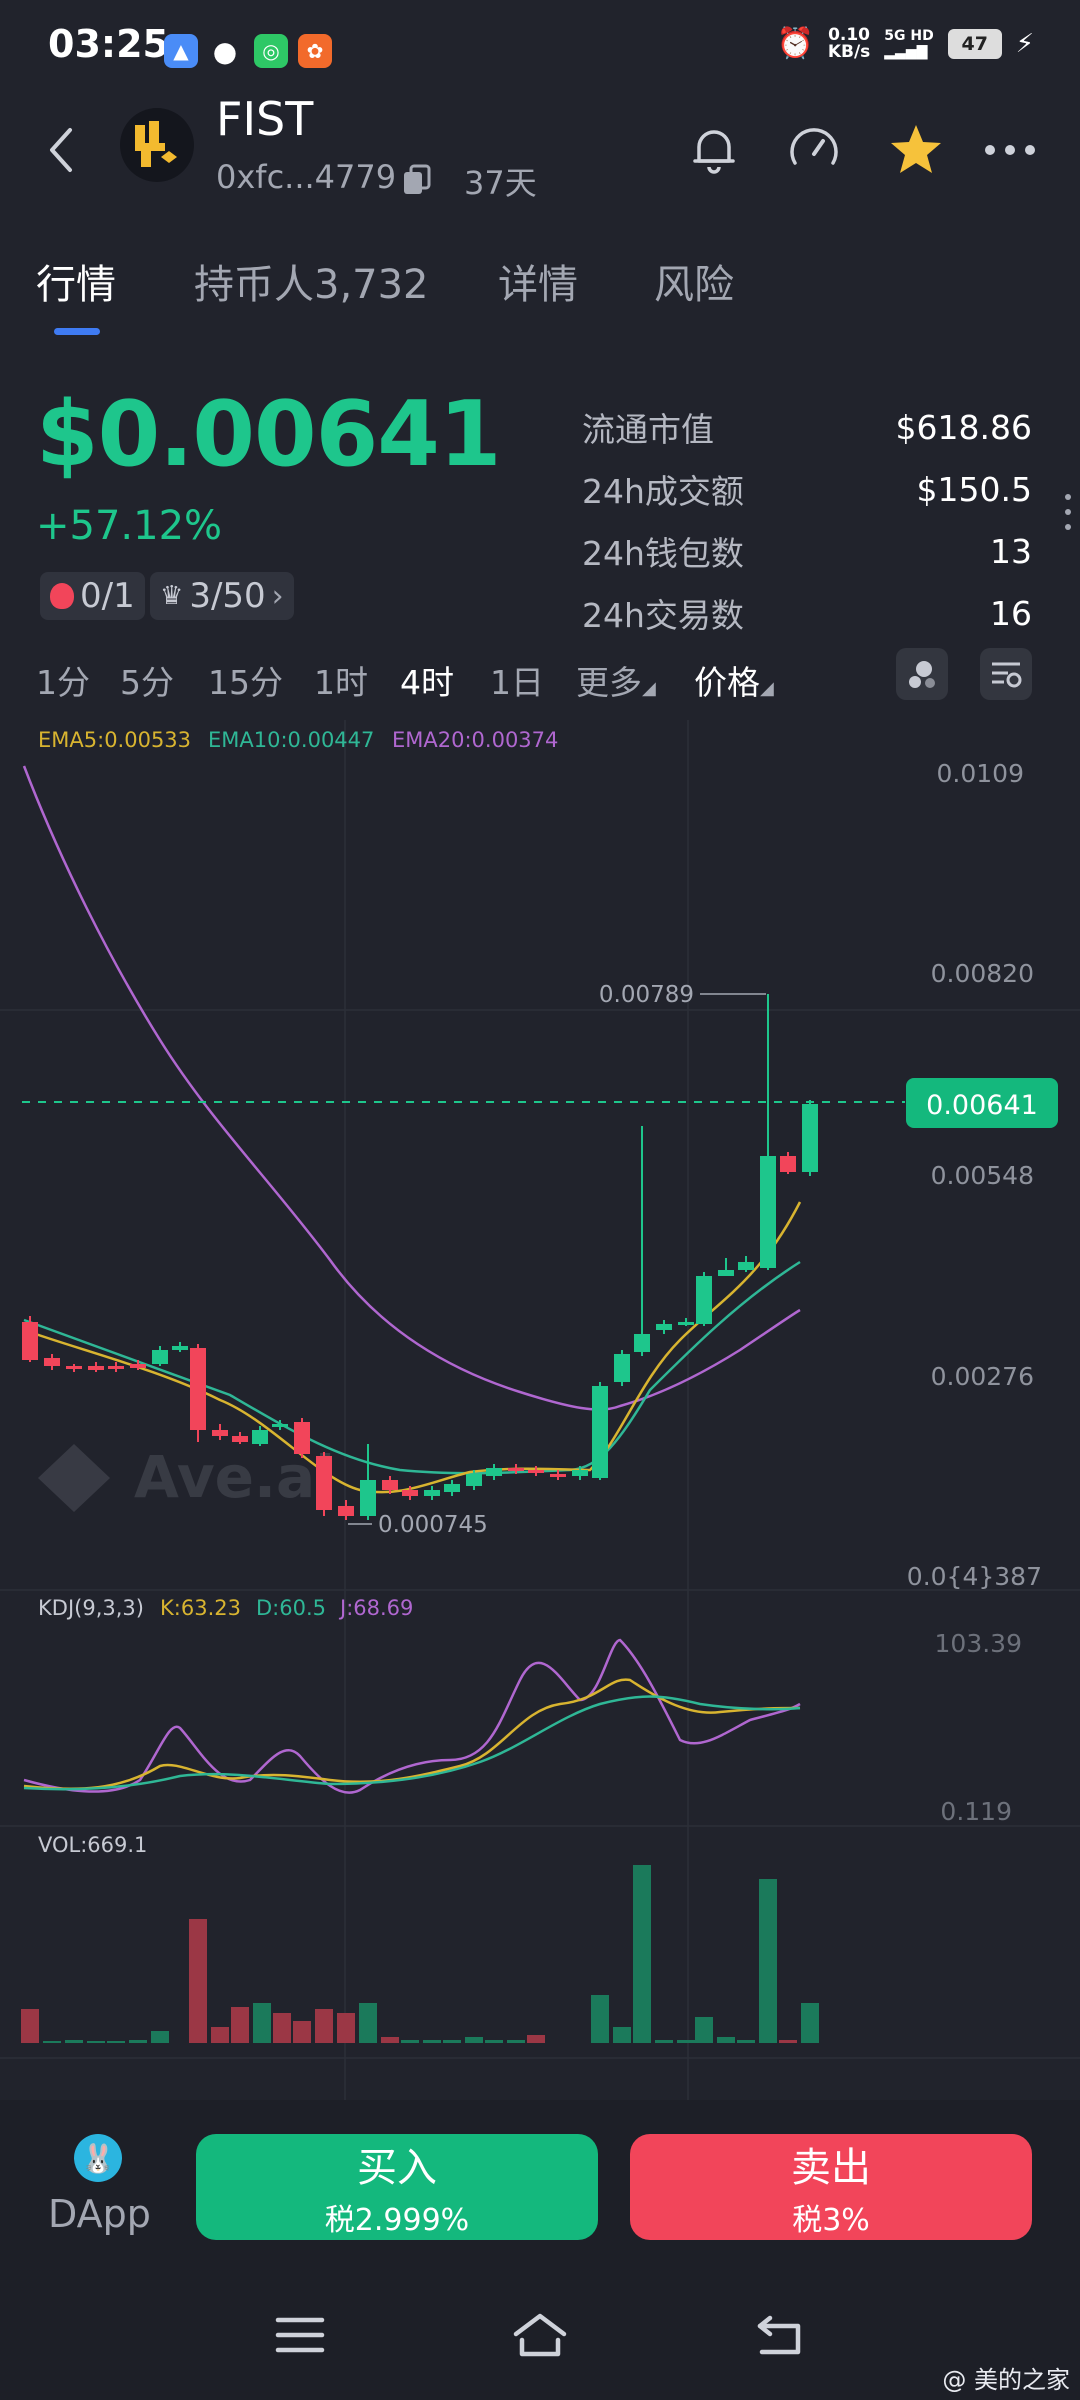 Image resolution: width=1080 pixels, height=2400 pixels. What do you see at coordinates (849, 34) in the screenshot?
I see `net-speed-value: 0.10` at bounding box center [849, 34].